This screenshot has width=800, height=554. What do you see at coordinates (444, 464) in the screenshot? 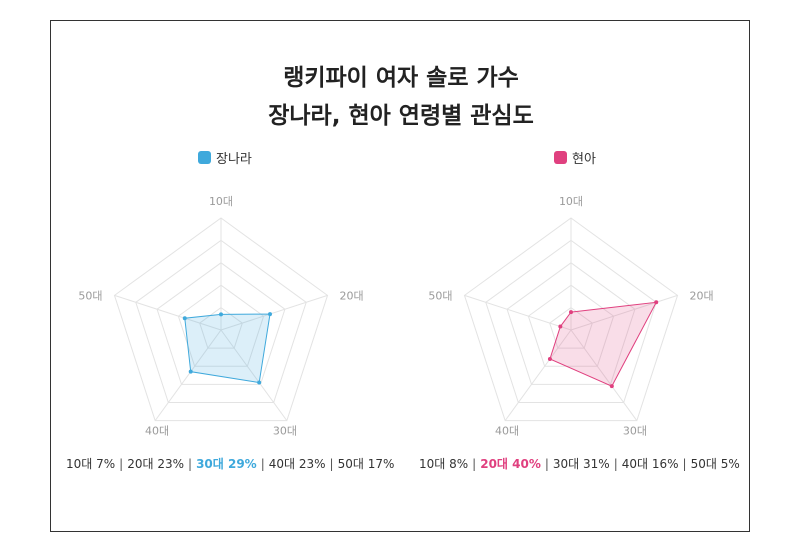
I see `stats-item: 10대 8%` at bounding box center [444, 464].